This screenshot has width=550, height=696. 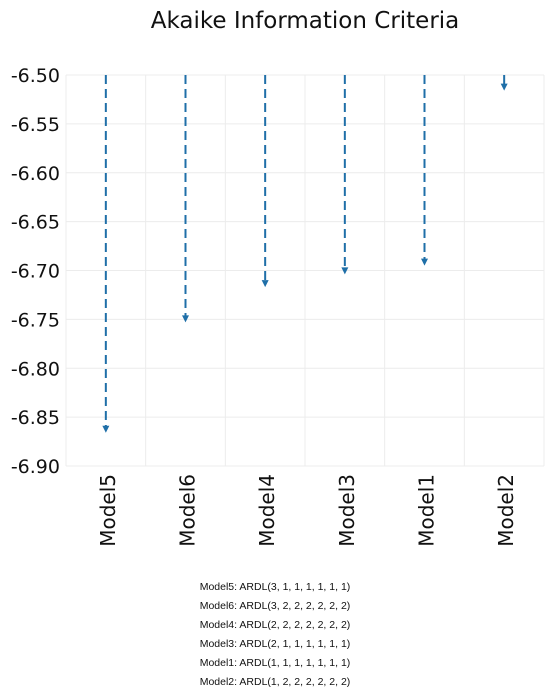 I want to click on data-point-model5, so click(x=106, y=429).